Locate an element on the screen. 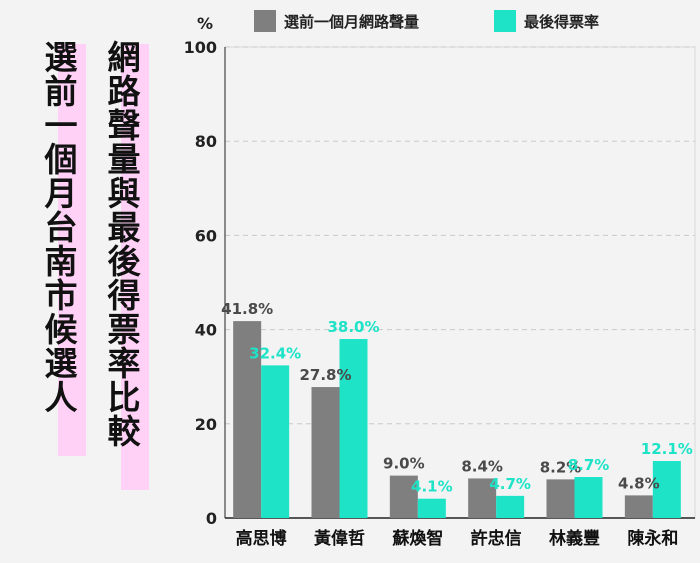 The image size is (700, 563). data-label-volume: 27.8% is located at coordinates (325, 375).